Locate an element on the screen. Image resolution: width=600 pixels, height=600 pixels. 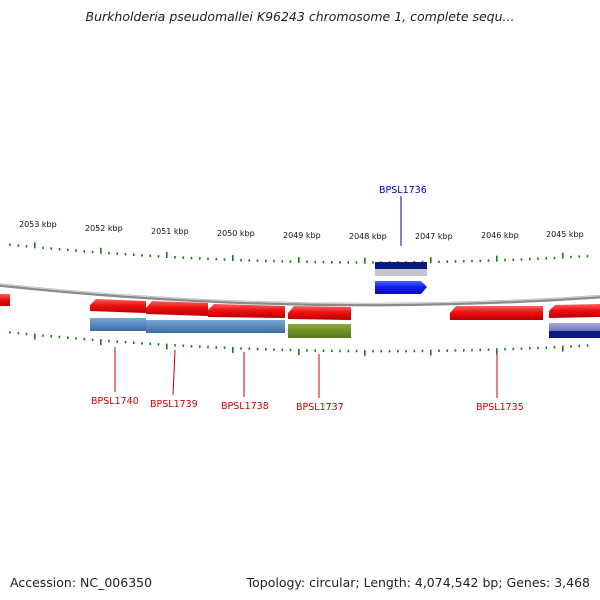
gene-label-bpsl1740: BPSL1740 is located at coordinates (115, 401).